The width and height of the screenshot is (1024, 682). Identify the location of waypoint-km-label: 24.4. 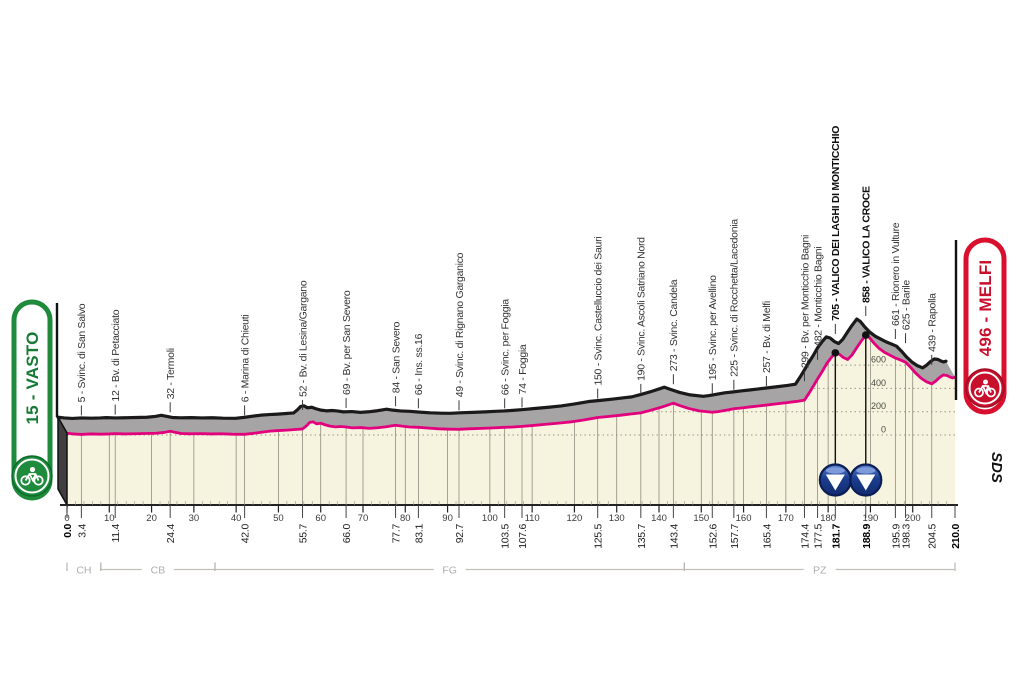
(171, 534).